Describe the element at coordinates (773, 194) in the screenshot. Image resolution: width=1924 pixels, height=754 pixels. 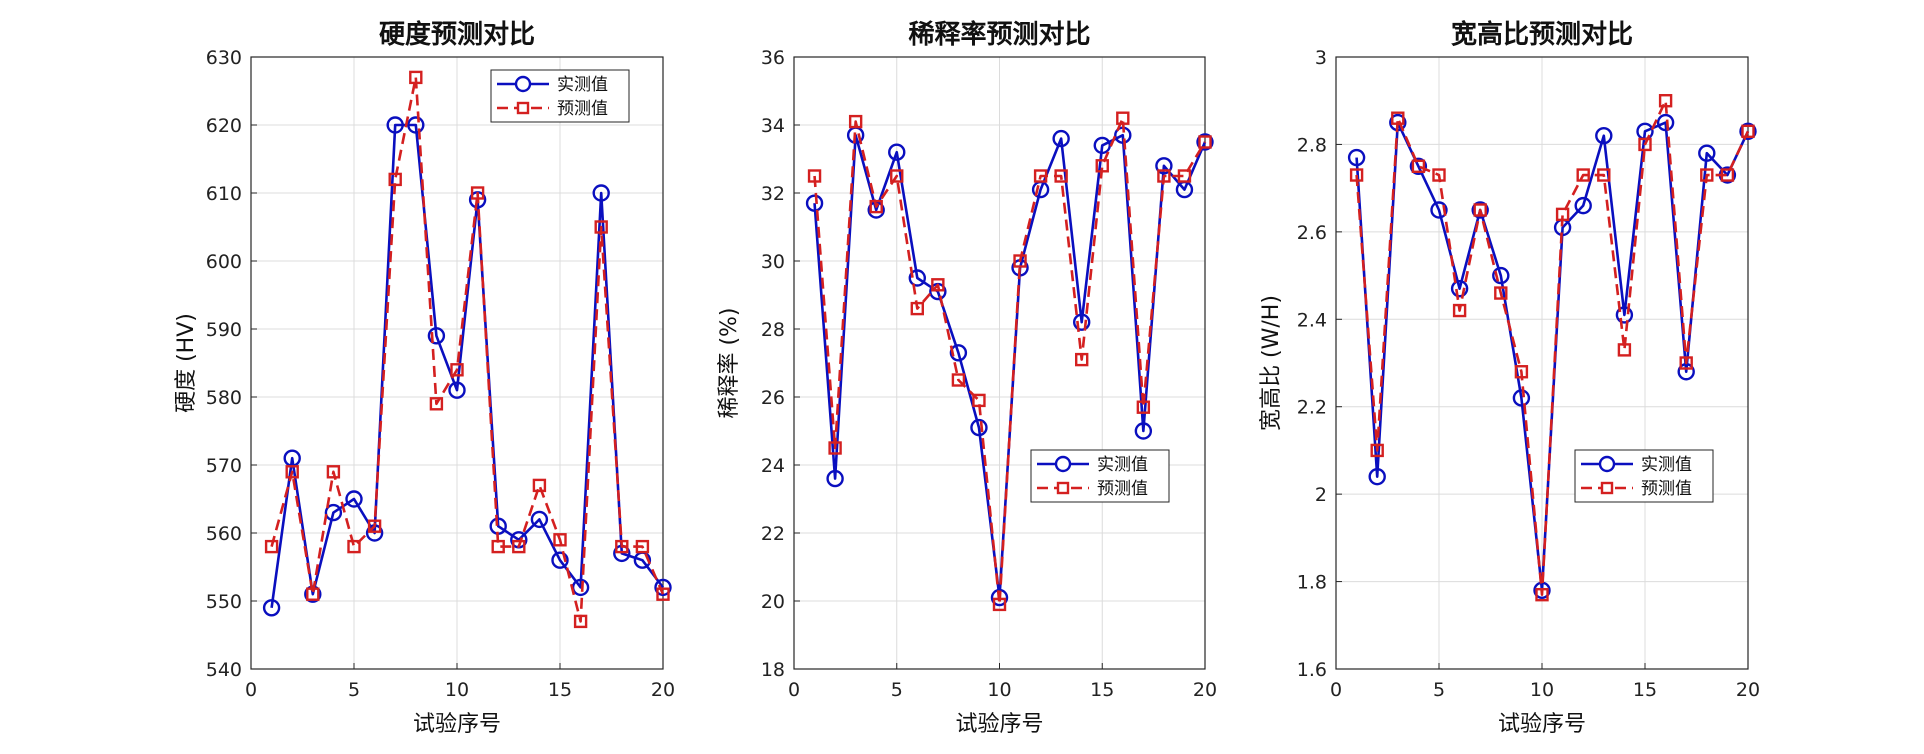
I see `y-tick-label: 32` at that location.